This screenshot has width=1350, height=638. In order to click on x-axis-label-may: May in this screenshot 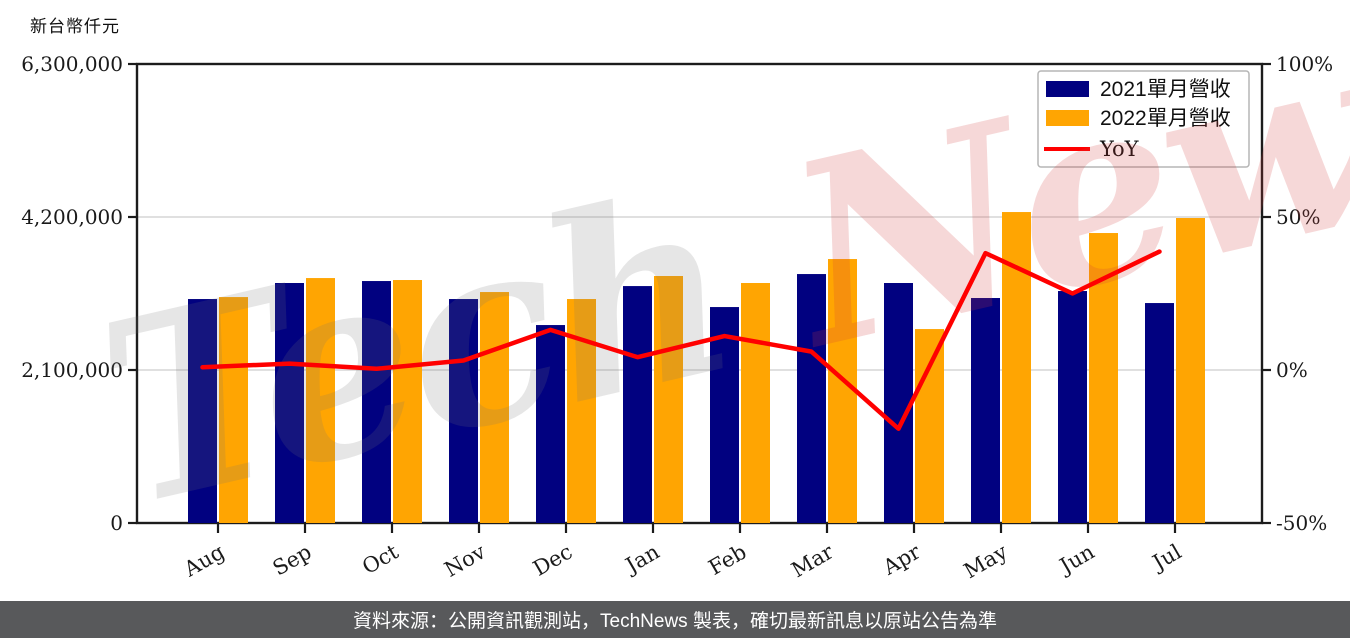, I will do `click(986, 561)`.